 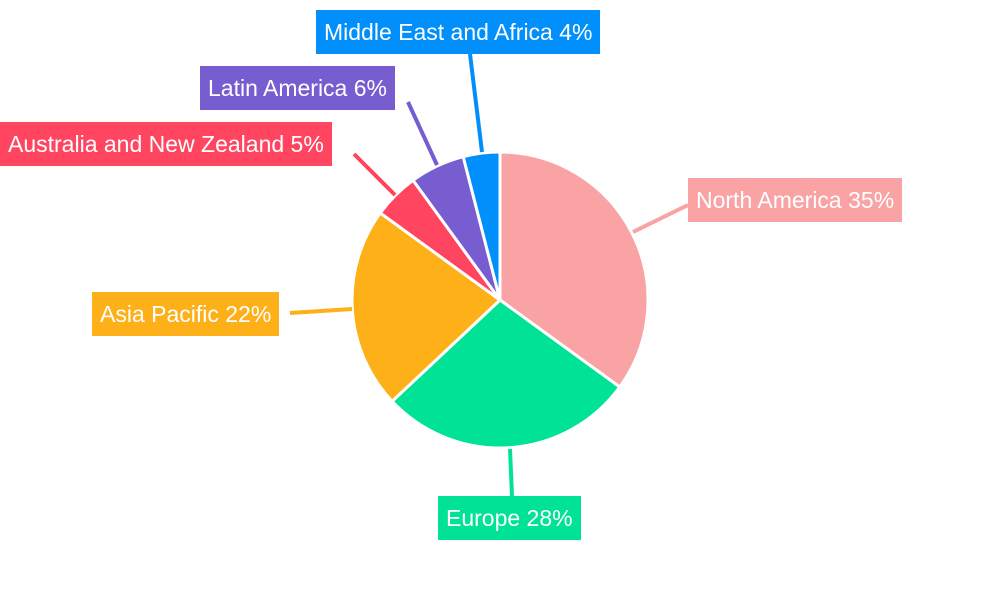 I want to click on pie-slice-europe, so click(x=505, y=374).